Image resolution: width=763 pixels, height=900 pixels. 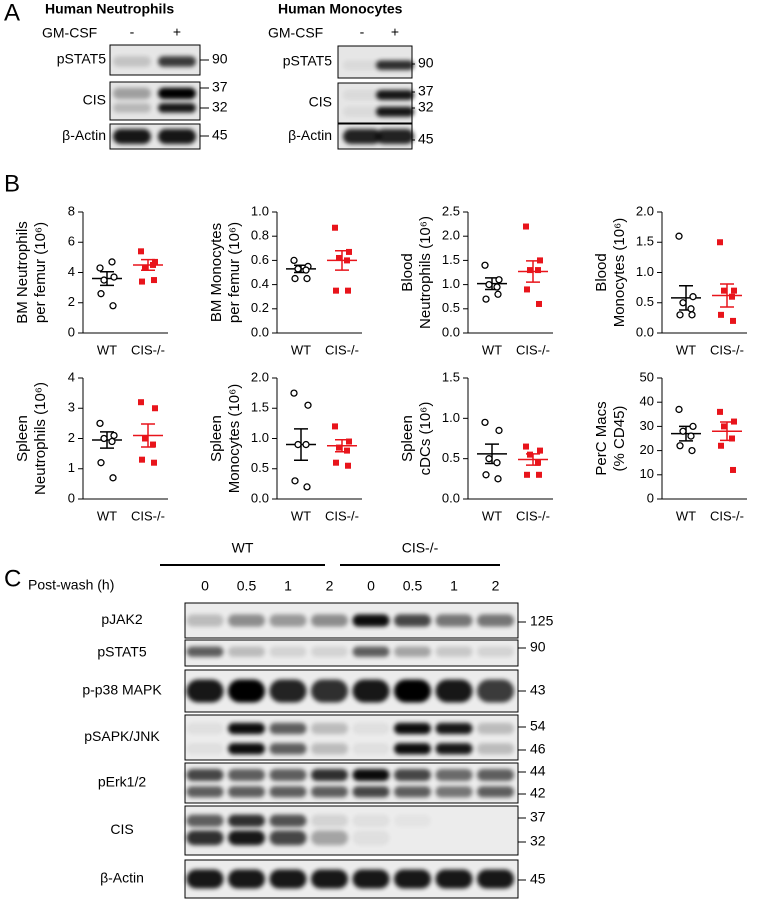 What do you see at coordinates (122, 736) in the screenshot?
I see `row-label: pSAPK/JNK` at bounding box center [122, 736].